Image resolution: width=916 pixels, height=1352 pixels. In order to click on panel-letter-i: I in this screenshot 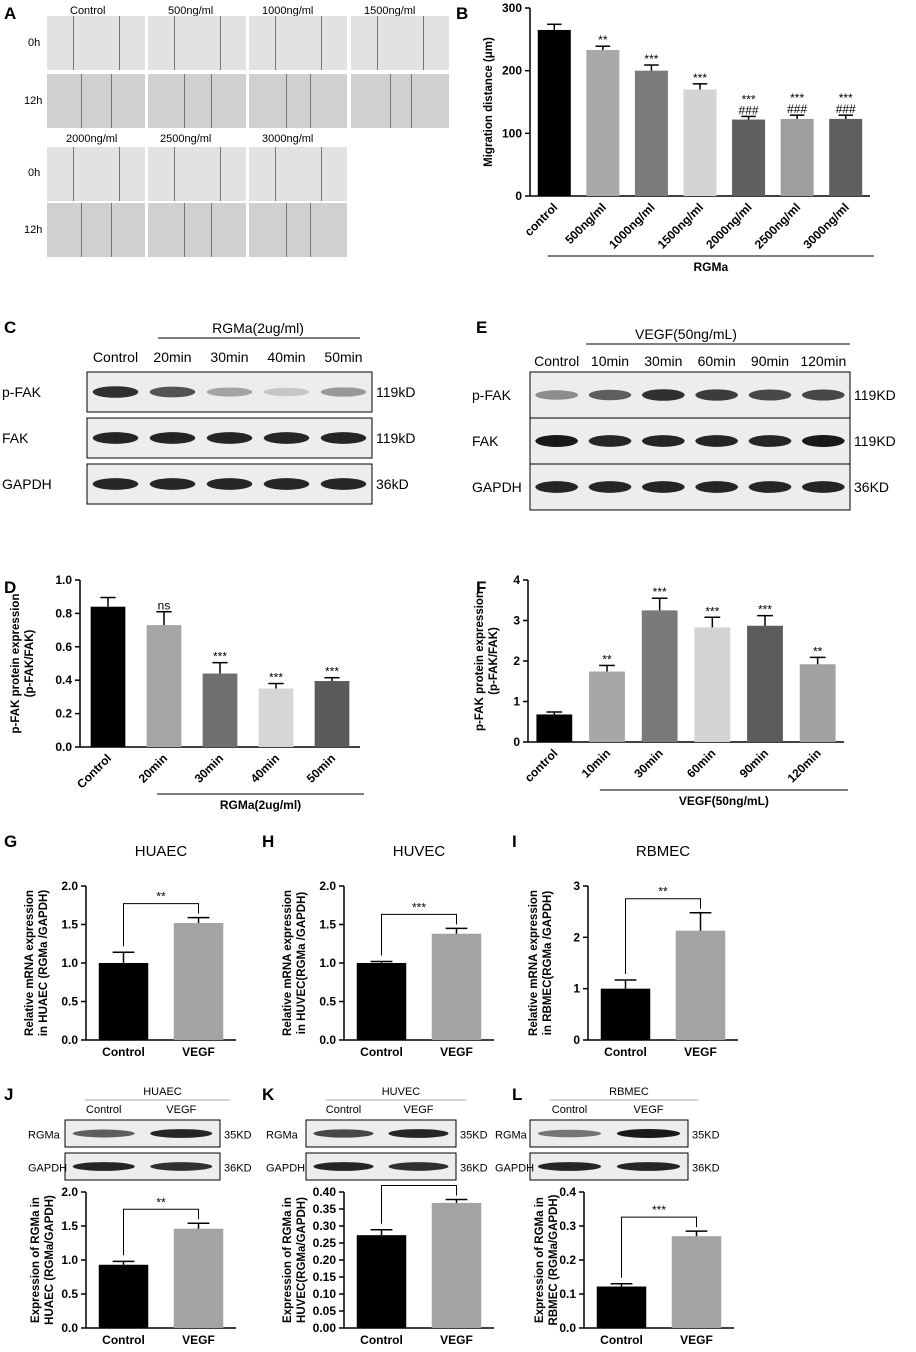, I will do `click(514, 841)`.